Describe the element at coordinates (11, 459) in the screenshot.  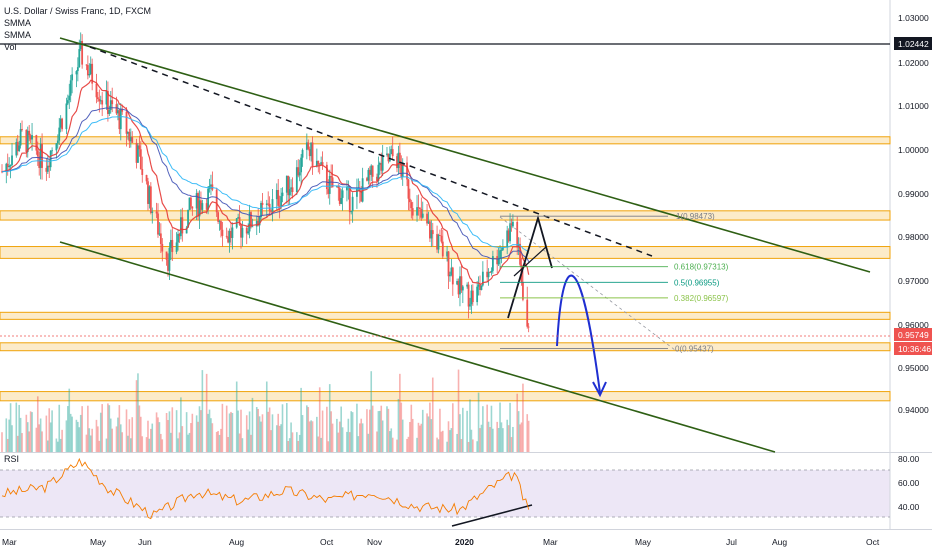
I see `rsi-title: RSI` at that location.